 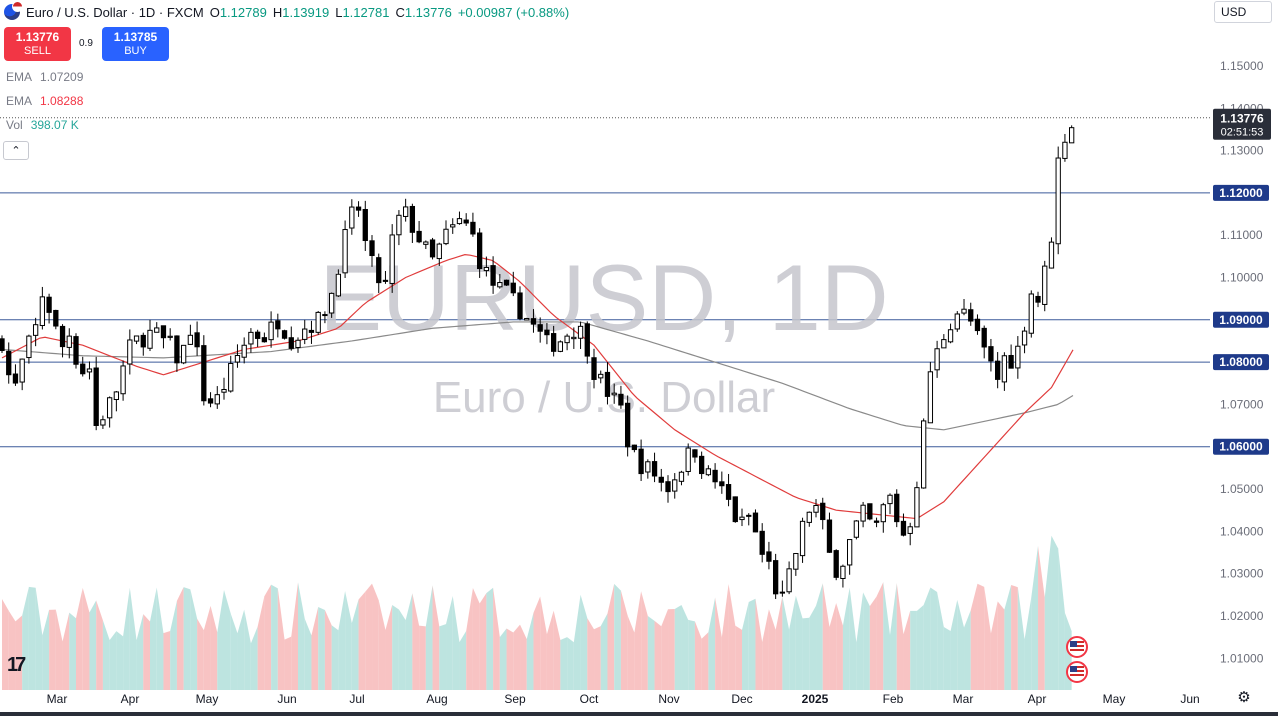 I want to click on currency-selector: USD, so click(x=1243, y=12).